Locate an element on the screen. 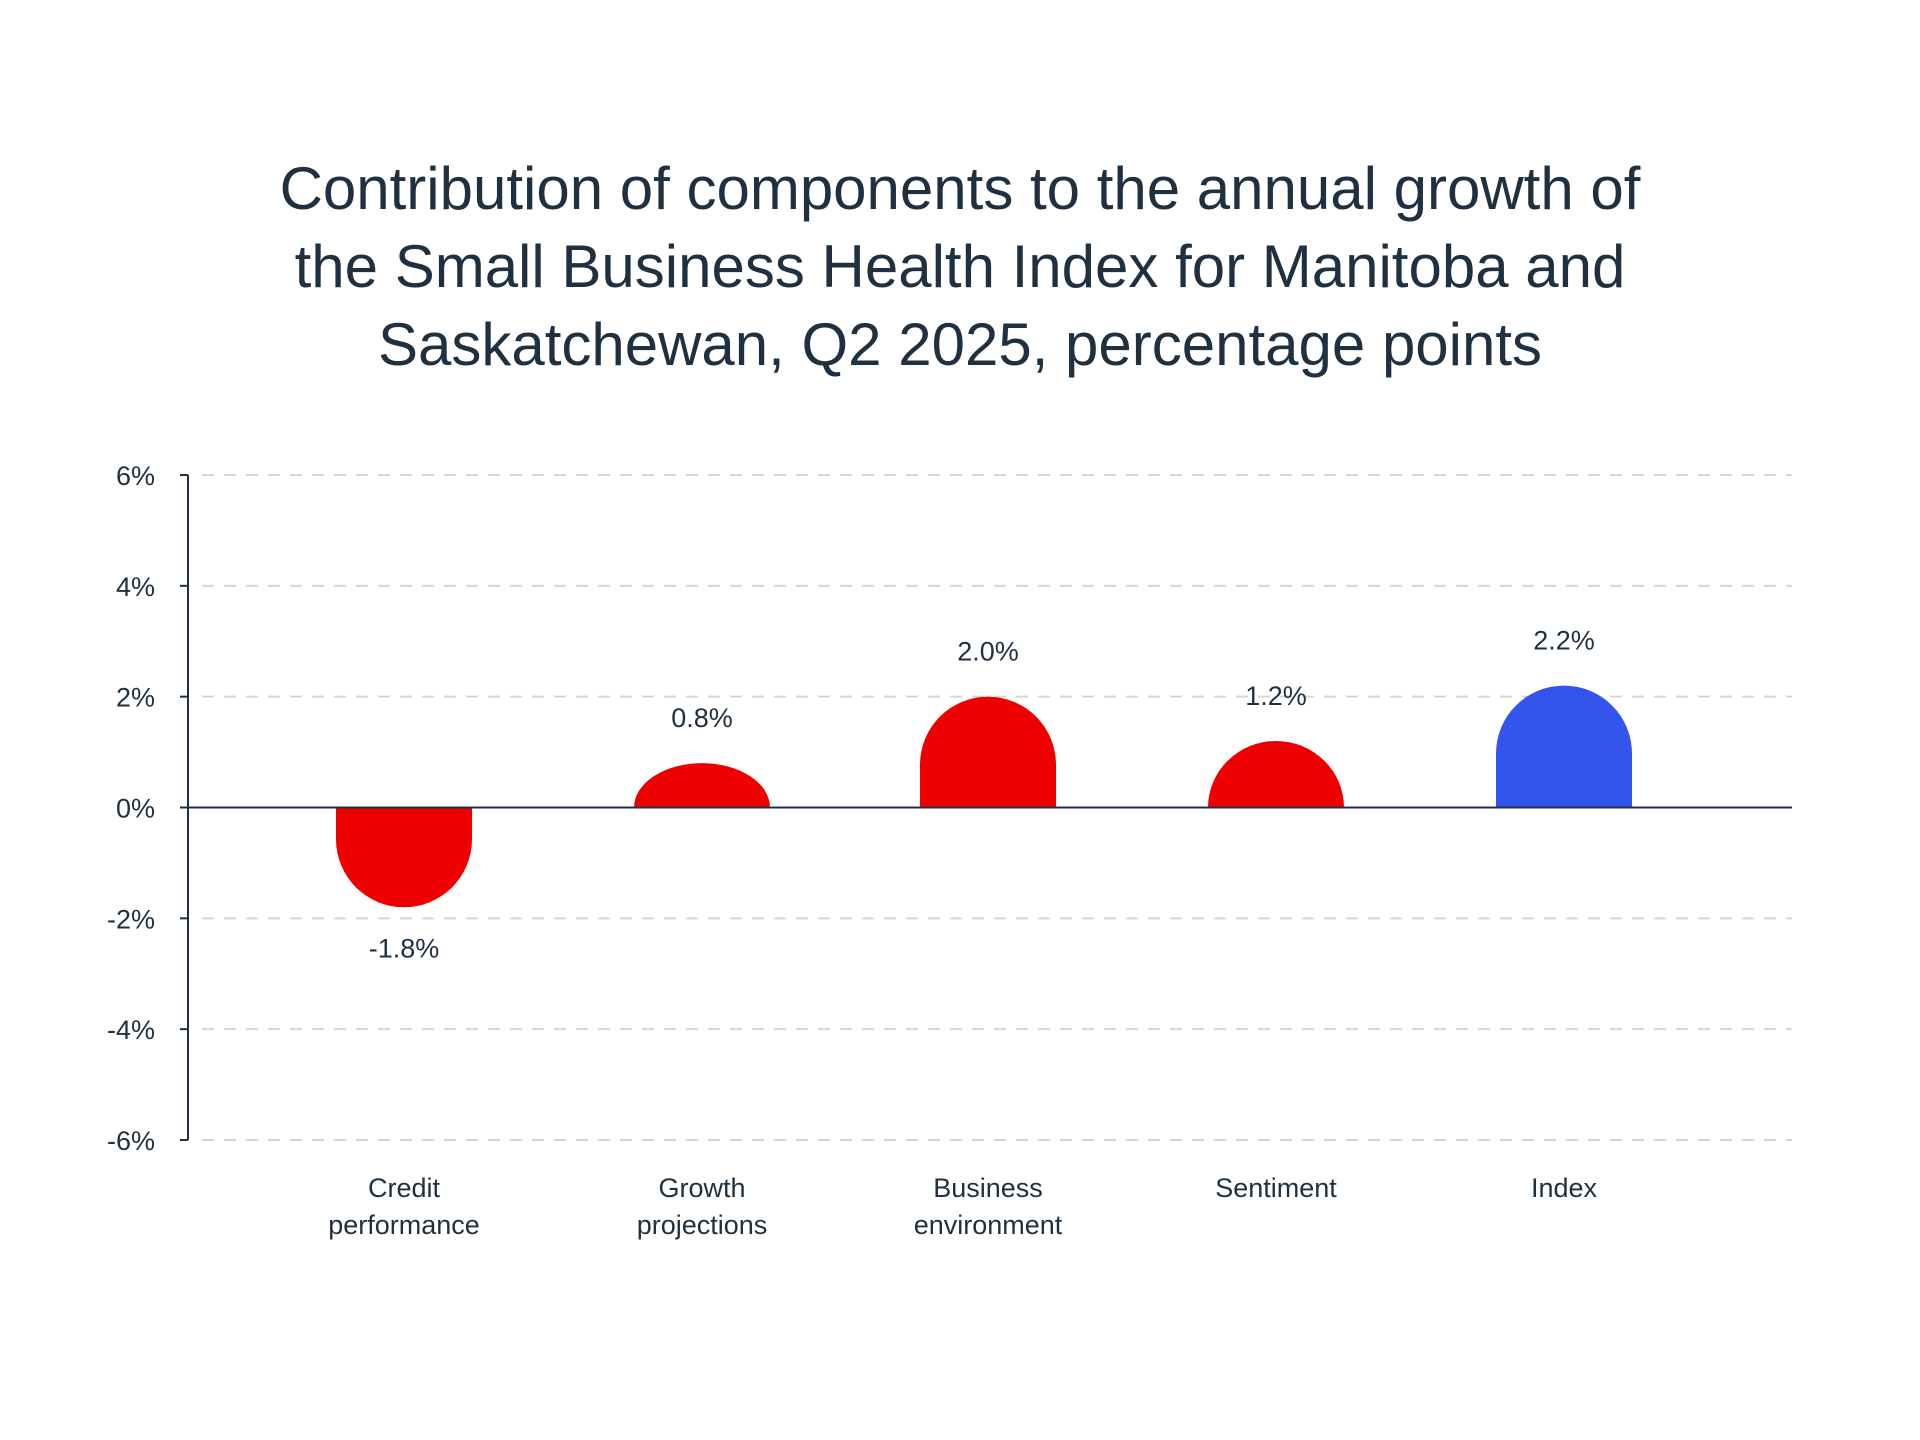 The height and width of the screenshot is (1440, 1920). x-tick-label-line: Sentiment is located at coordinates (1276, 1188).